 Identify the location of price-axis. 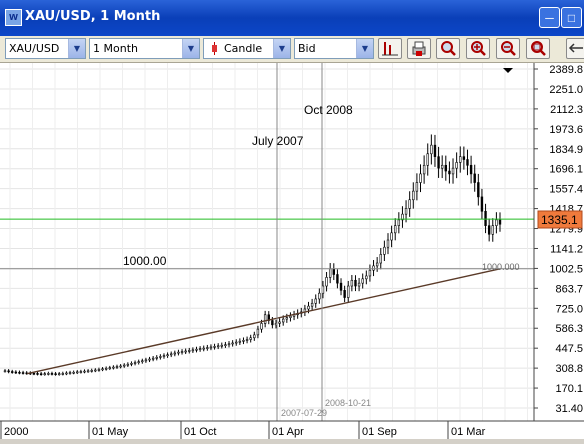
(559, 251).